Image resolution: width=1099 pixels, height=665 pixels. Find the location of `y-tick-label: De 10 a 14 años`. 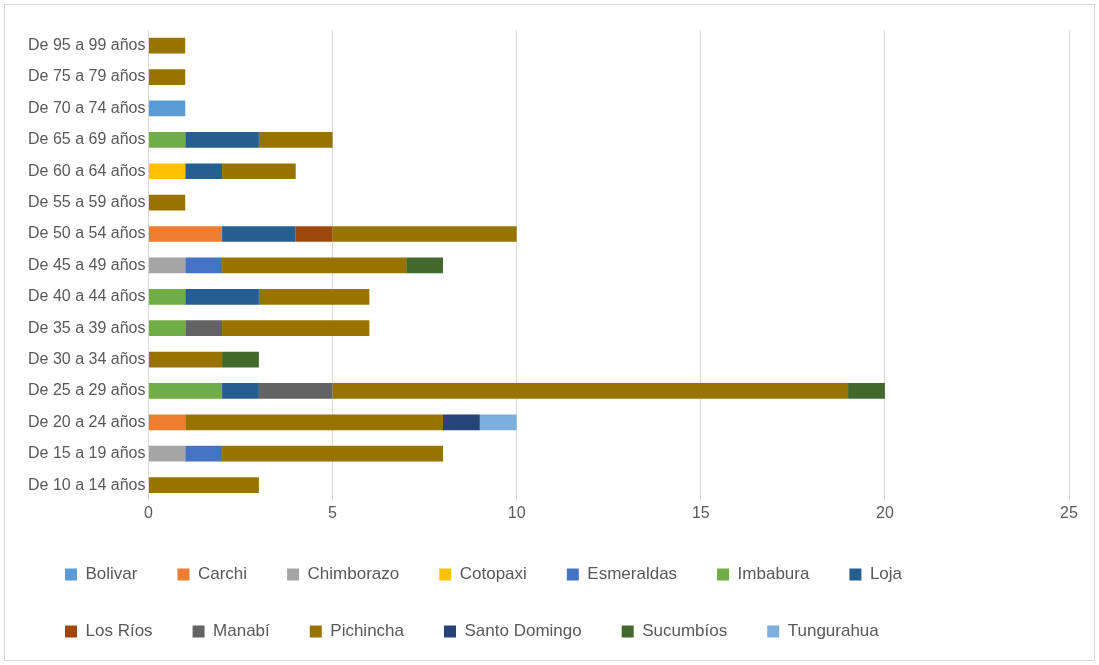

y-tick-label: De 10 a 14 años is located at coordinates (87, 484).